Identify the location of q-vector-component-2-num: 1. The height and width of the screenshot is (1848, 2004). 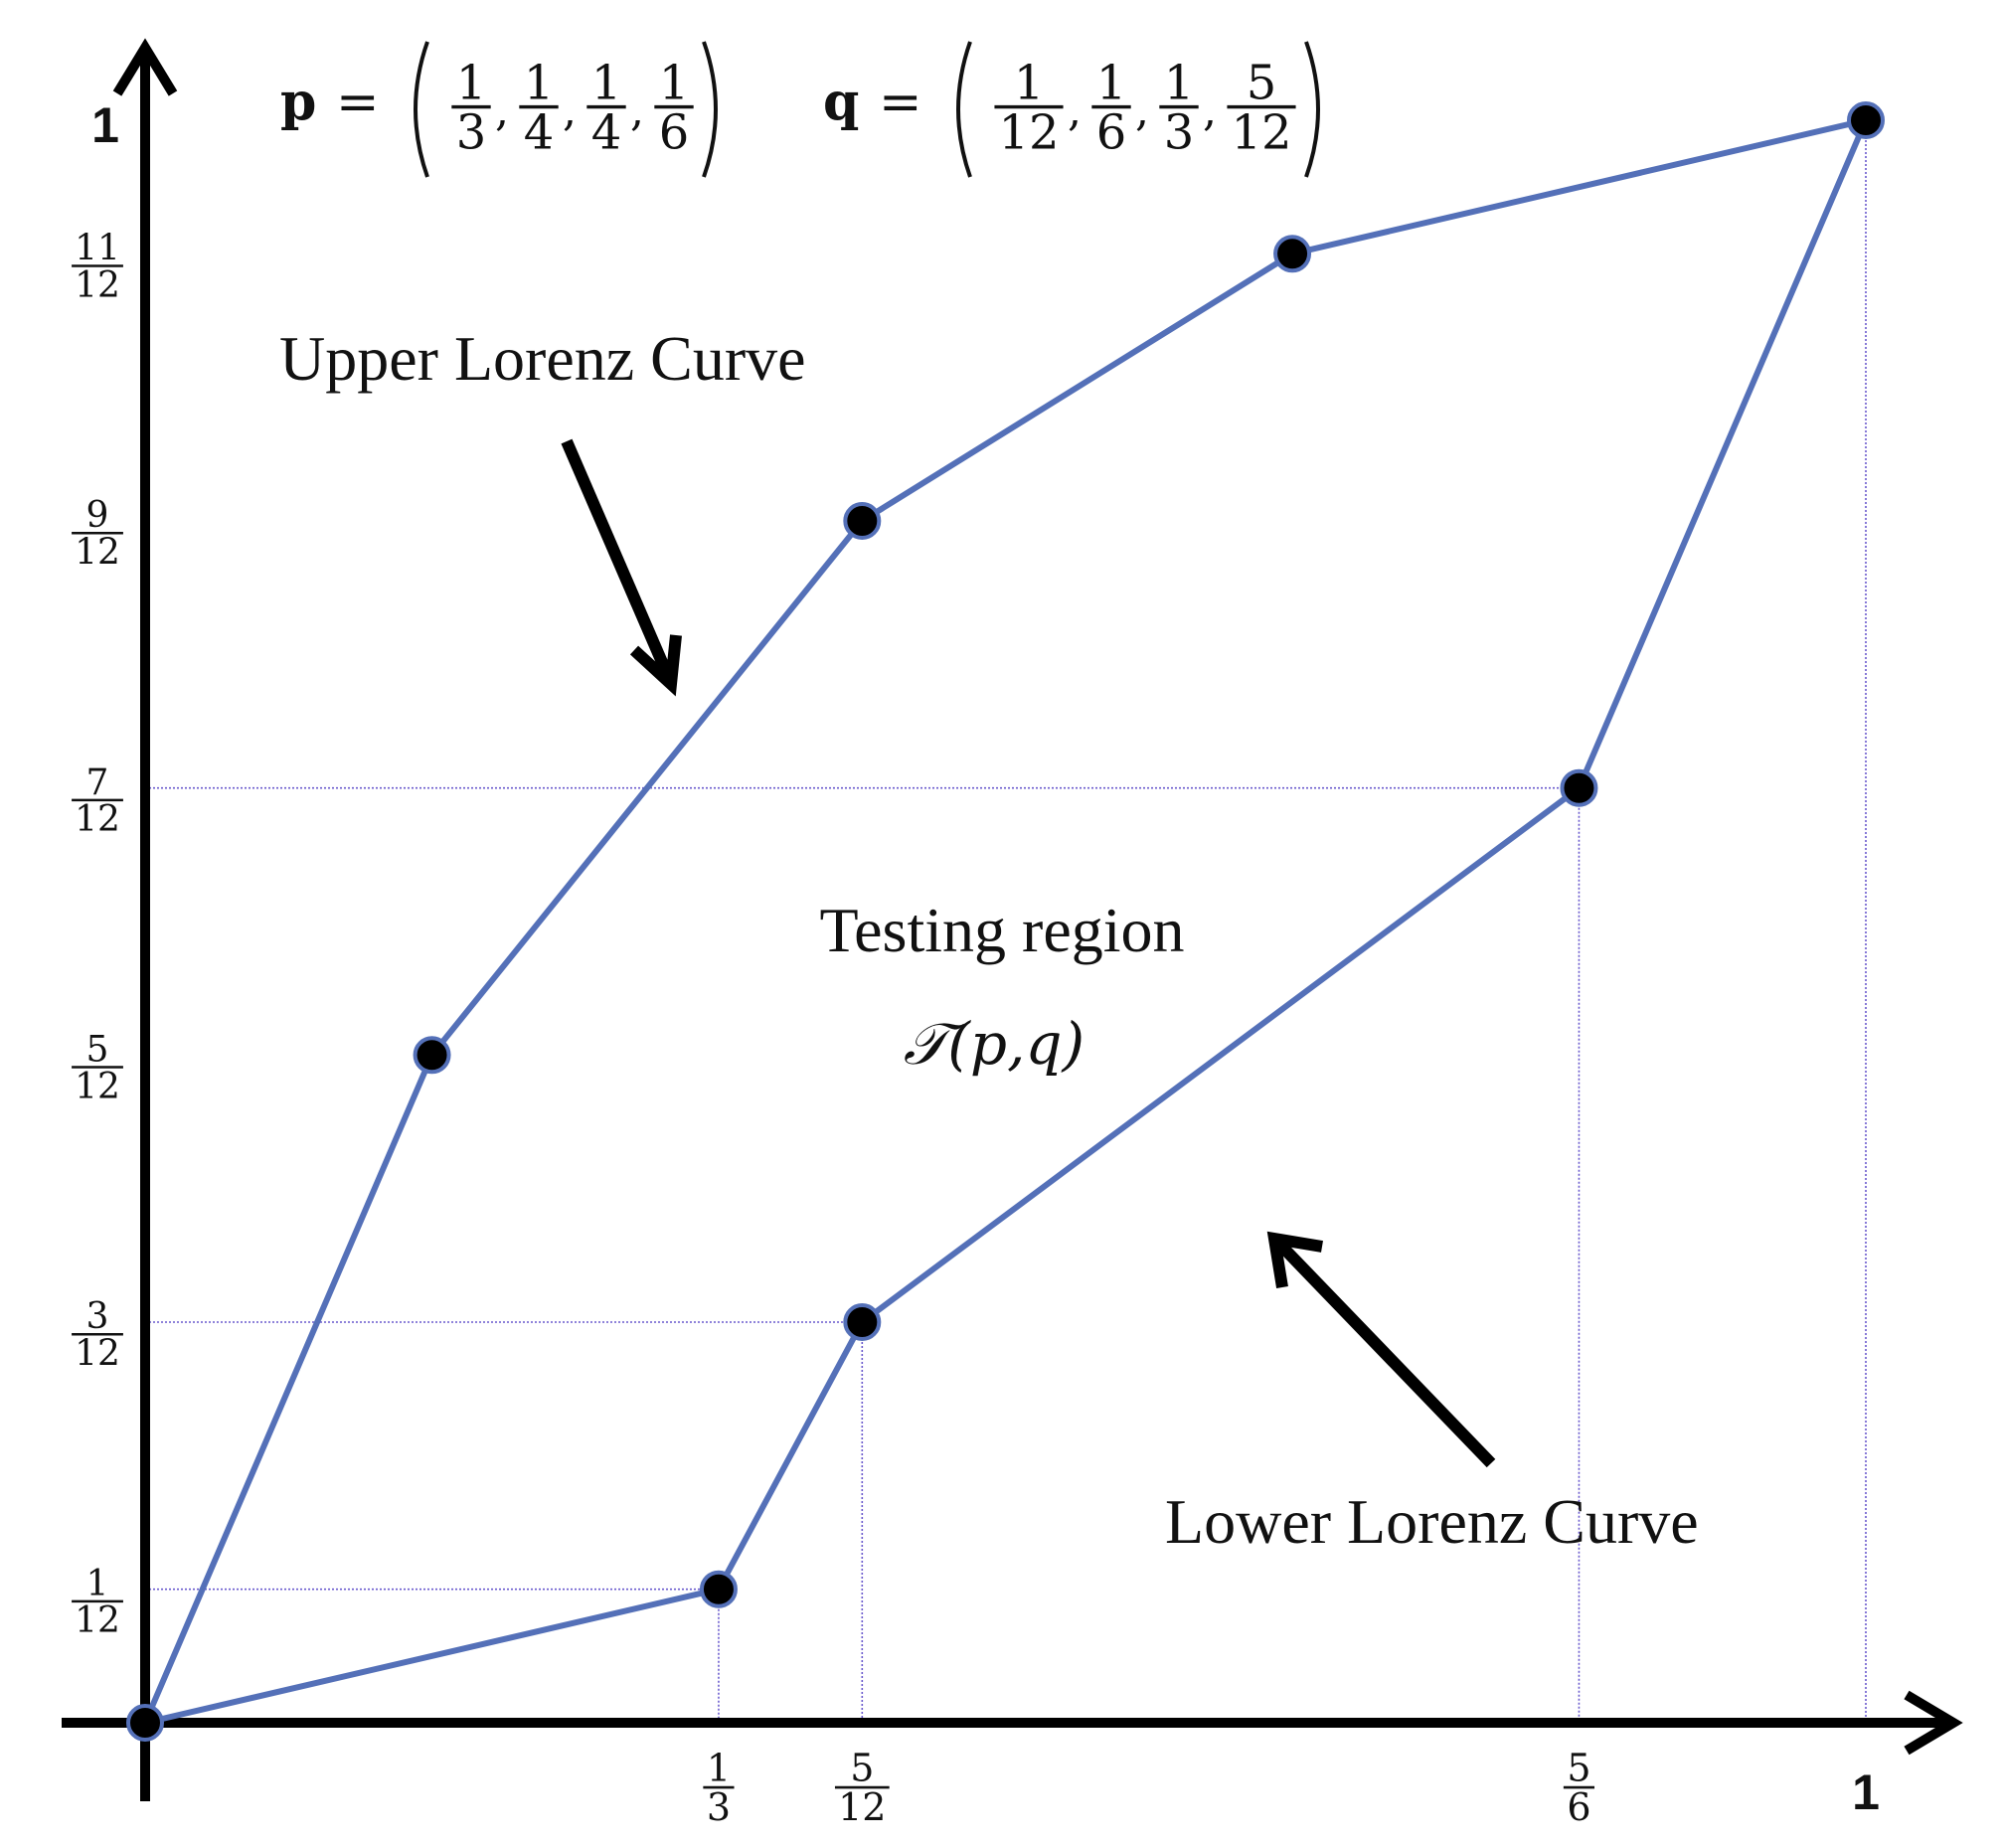
(1179, 82).